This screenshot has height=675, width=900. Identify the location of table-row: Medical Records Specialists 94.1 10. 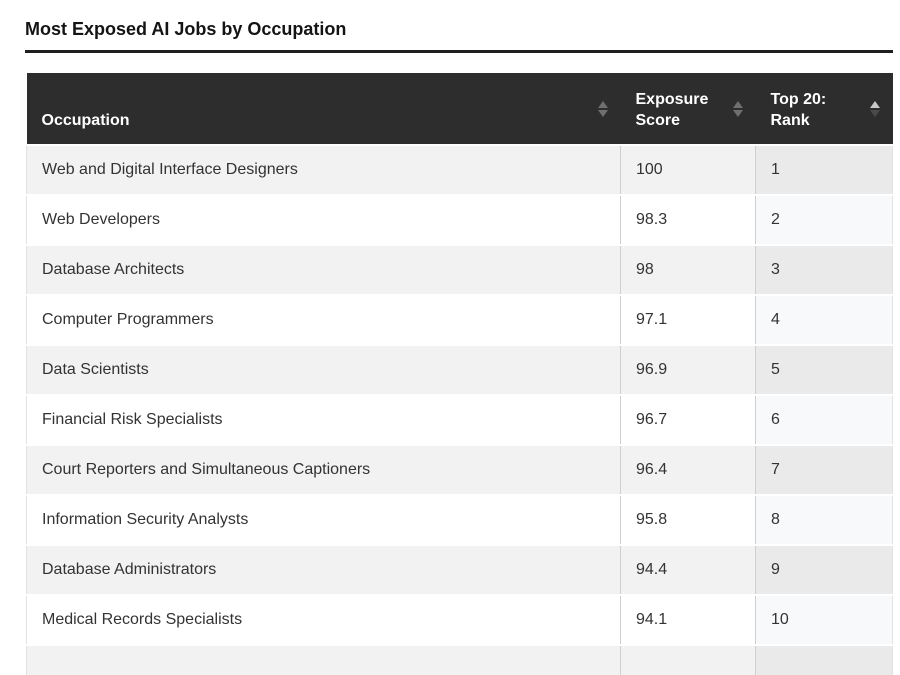
(459, 620).